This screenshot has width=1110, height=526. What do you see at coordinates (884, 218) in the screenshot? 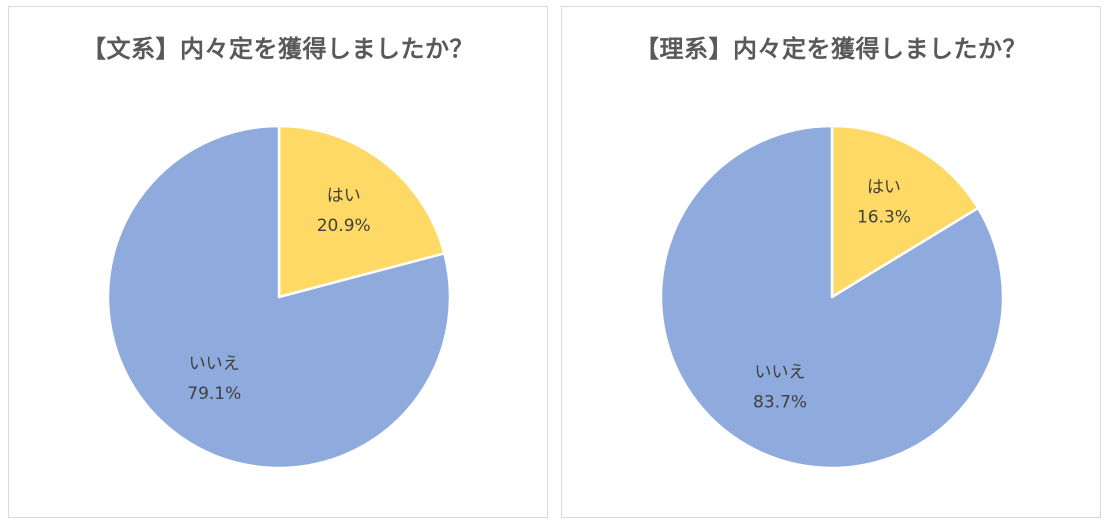
I see `slice-yes-percent-label: 16.3%` at bounding box center [884, 218].